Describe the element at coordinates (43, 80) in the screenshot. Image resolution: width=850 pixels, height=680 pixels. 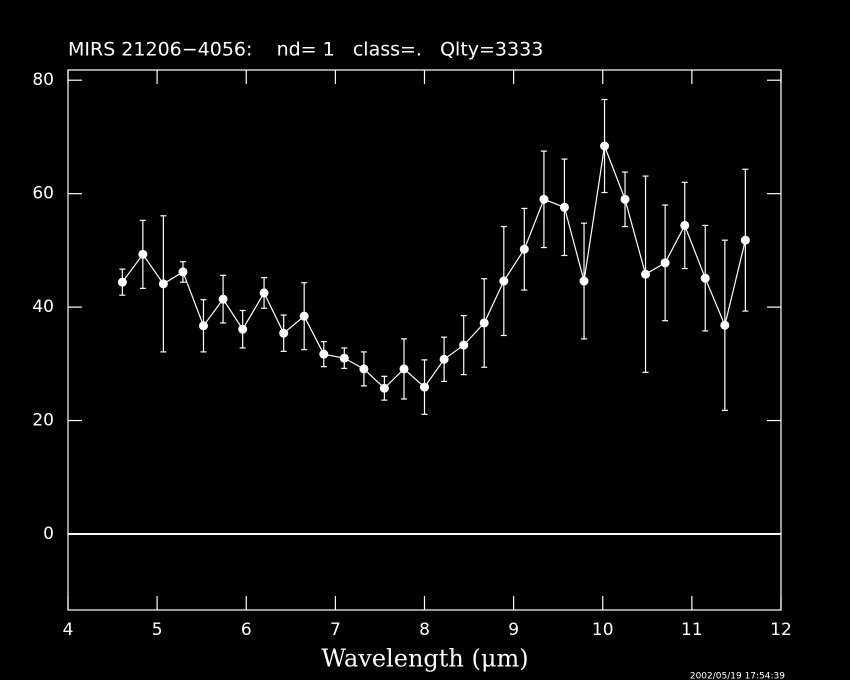
I see `y-tick-label: 80` at that location.